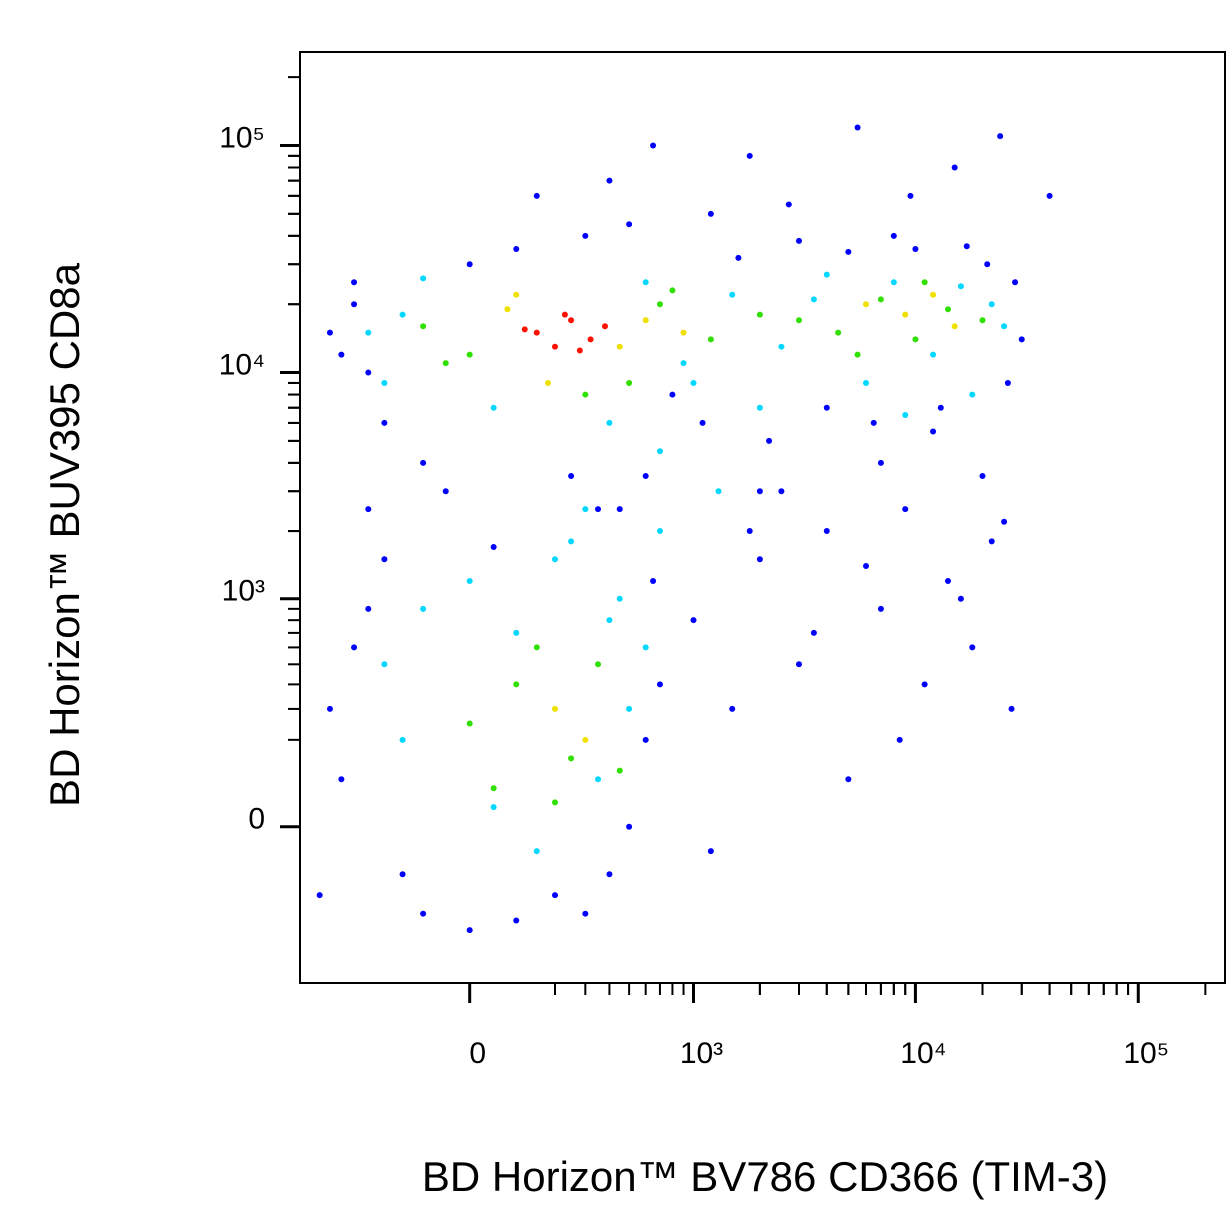  I want to click on x-tick-label: 0, so click(477, 1053).